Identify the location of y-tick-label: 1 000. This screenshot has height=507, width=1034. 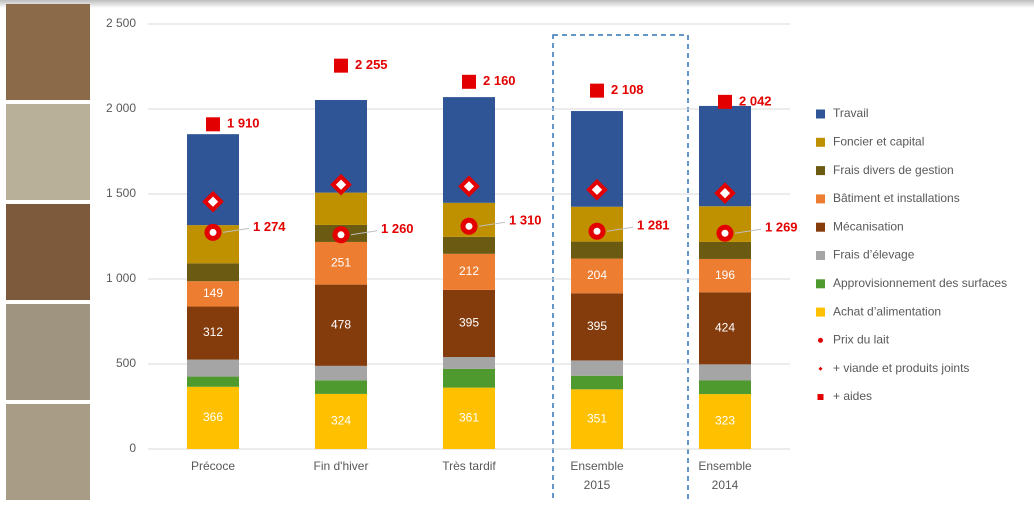
(121, 278).